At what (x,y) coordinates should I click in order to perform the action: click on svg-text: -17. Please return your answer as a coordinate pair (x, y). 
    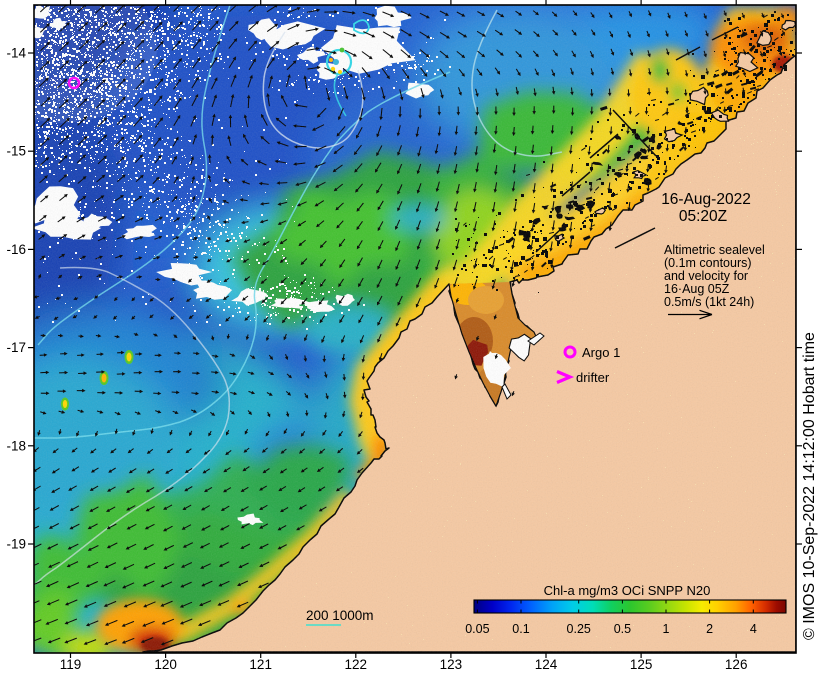
    Looking at the image, I should click on (16, 347).